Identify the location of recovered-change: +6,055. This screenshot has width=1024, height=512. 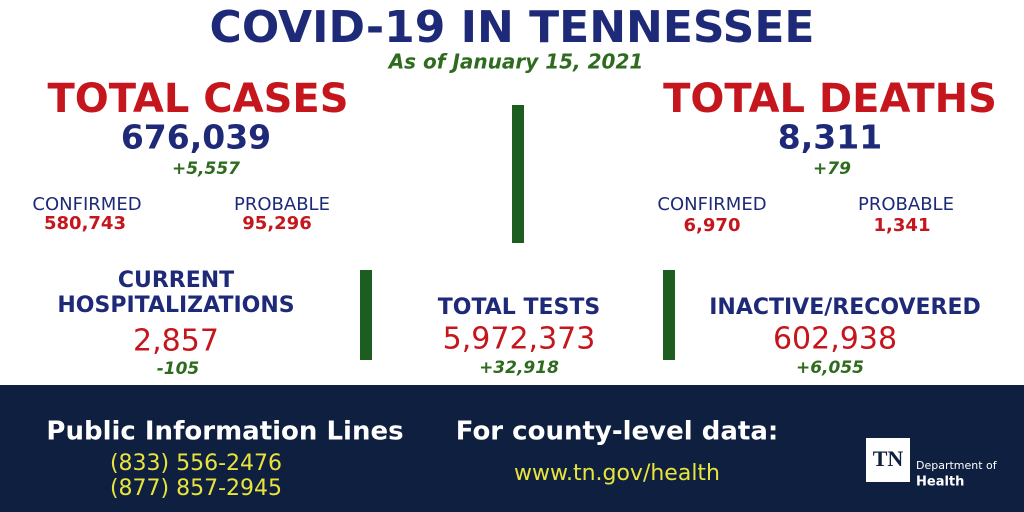
(830, 368).